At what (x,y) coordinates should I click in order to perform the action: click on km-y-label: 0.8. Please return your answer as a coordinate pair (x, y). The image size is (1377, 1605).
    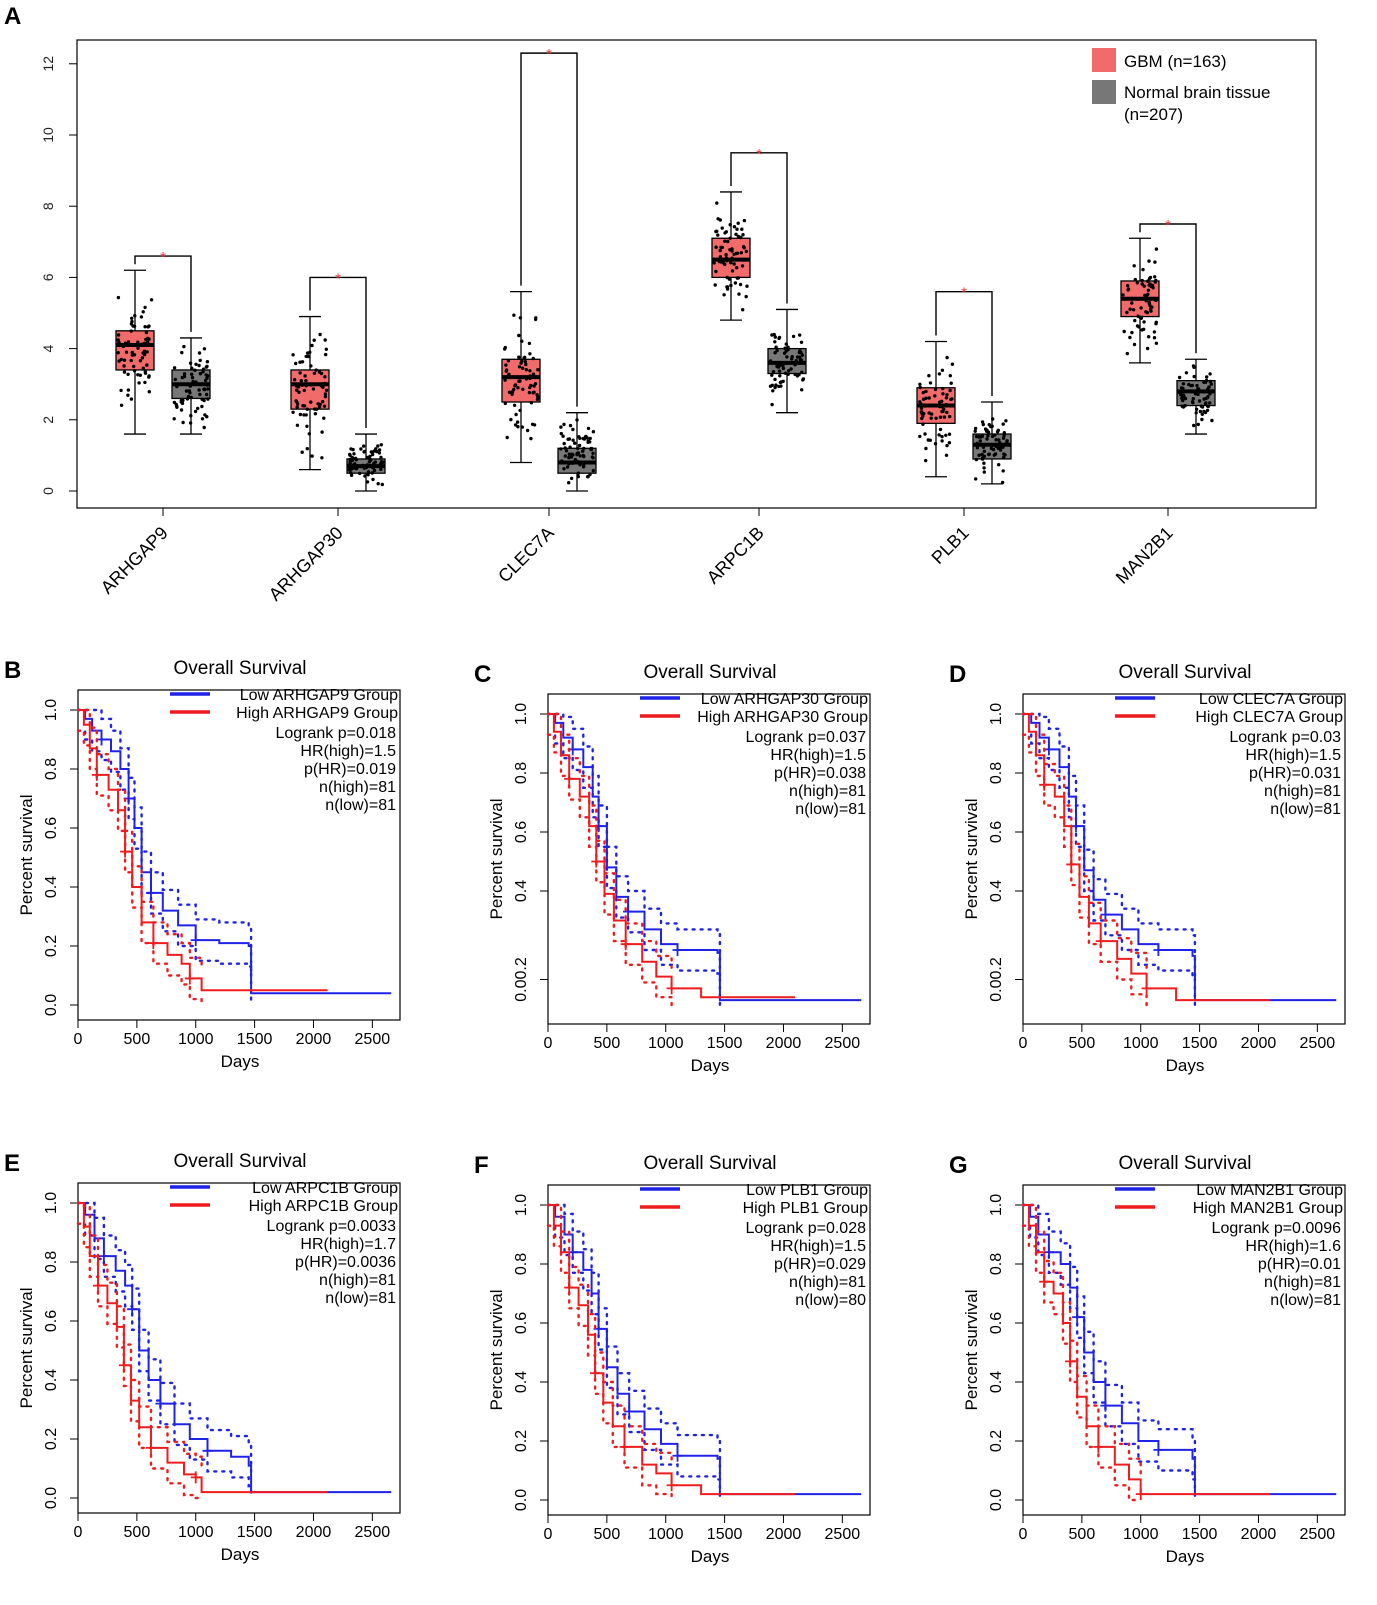
    Looking at the image, I should click on (51, 769).